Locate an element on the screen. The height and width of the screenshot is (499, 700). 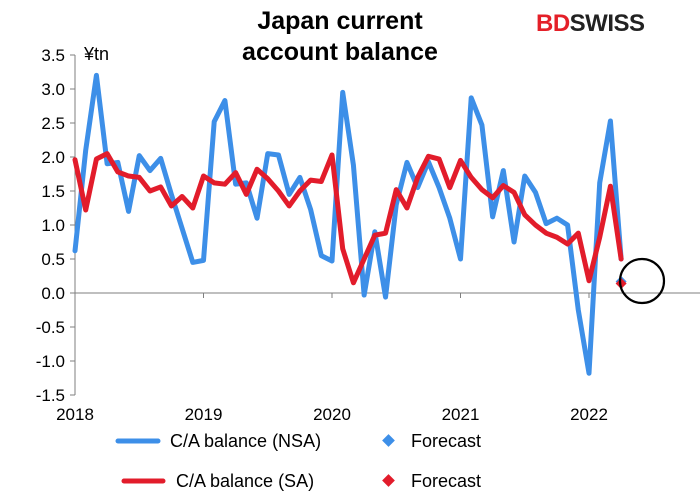
y-tick-label: 0.0 is located at coordinates (53, 293).